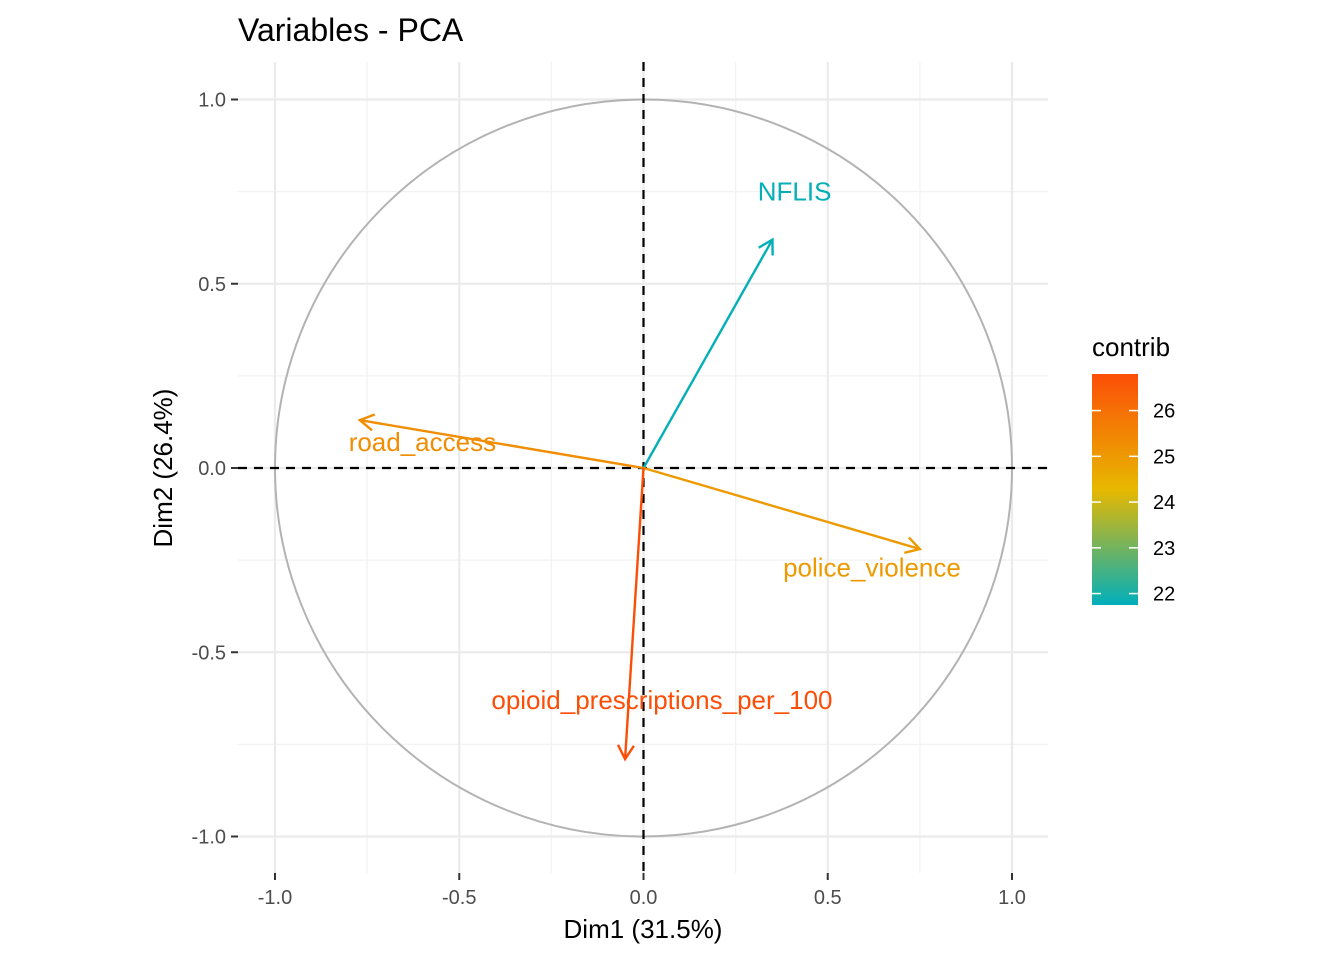 The image size is (1344, 960). Describe the element at coordinates (766, 246) in the screenshot. I see `arrowhead-NFLIS` at that location.